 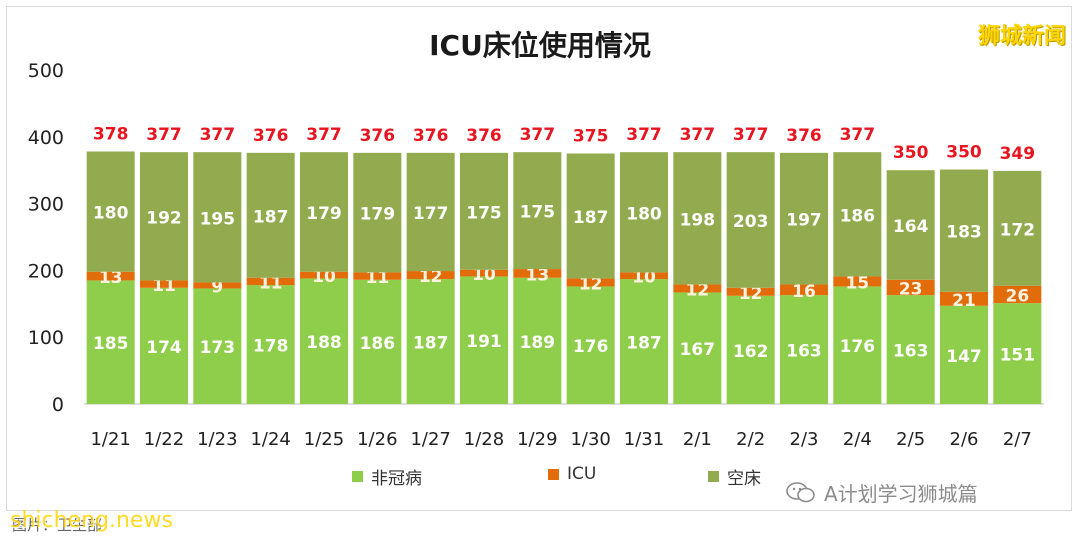 I want to click on legend-item-icu: ICU, so click(x=572, y=474).